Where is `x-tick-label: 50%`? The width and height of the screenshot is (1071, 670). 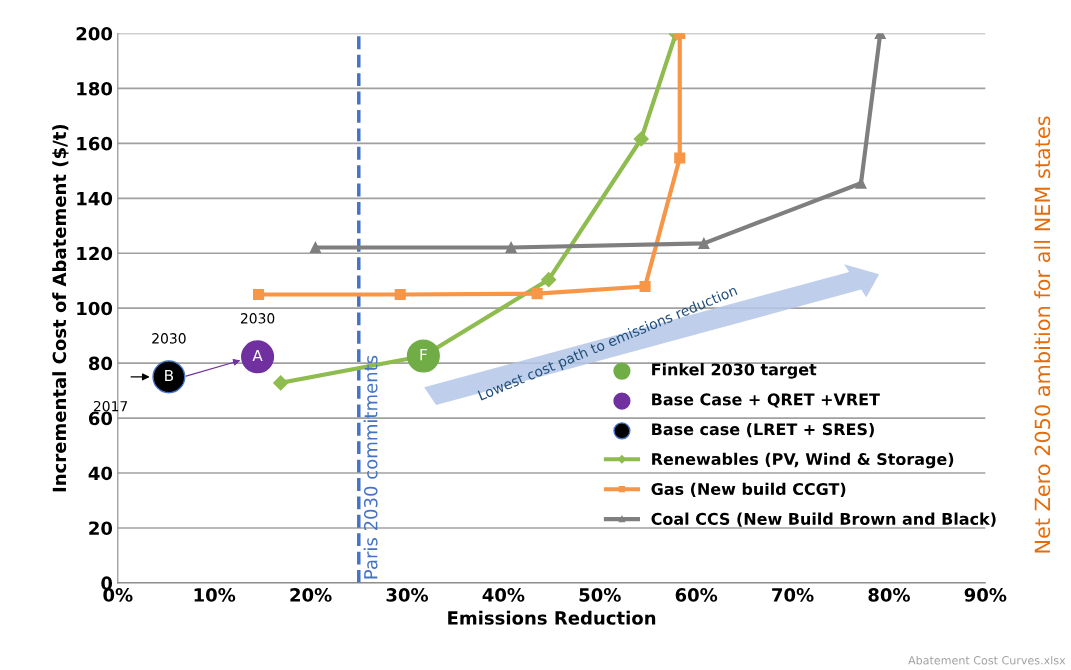
x-tick-label: 50% is located at coordinates (600, 595).